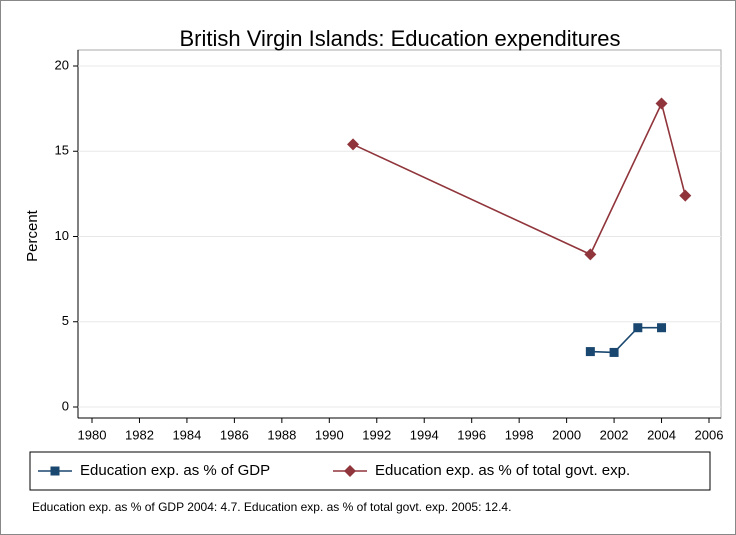 The image size is (736, 535). I want to click on y-tick-label: 20, so click(62, 64).